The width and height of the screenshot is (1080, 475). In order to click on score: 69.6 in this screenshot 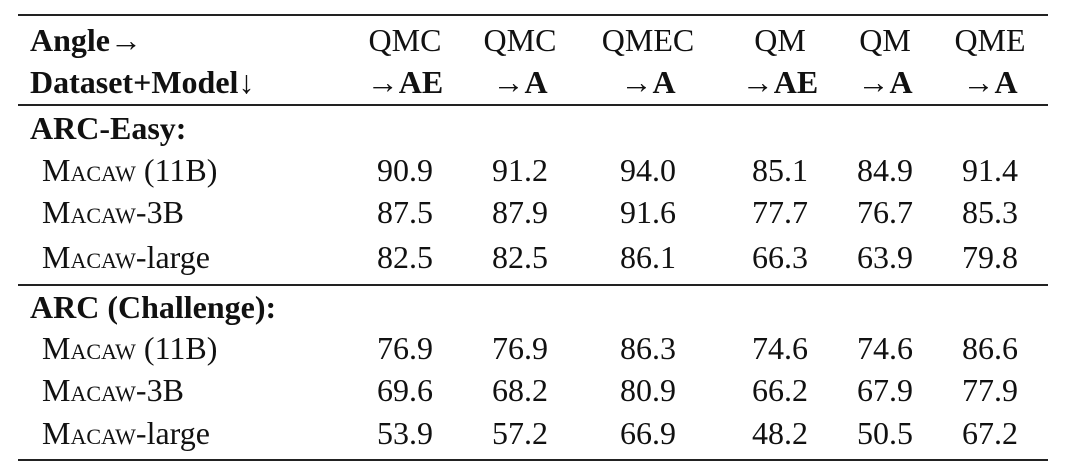, I will do `click(405, 390)`.